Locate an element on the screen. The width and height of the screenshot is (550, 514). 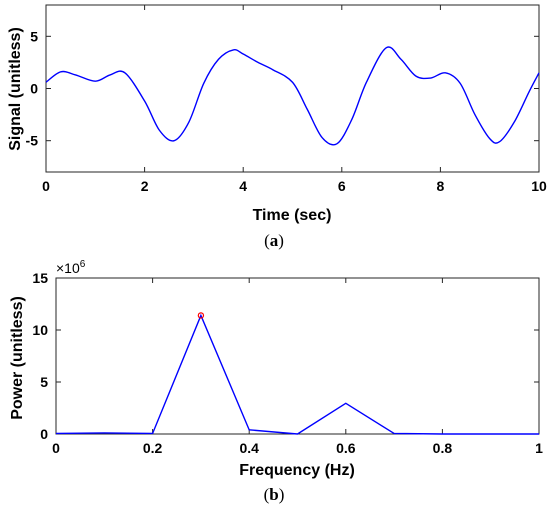
panel-b-x-axis-label: Frequency (Hz) is located at coordinates (297, 470).